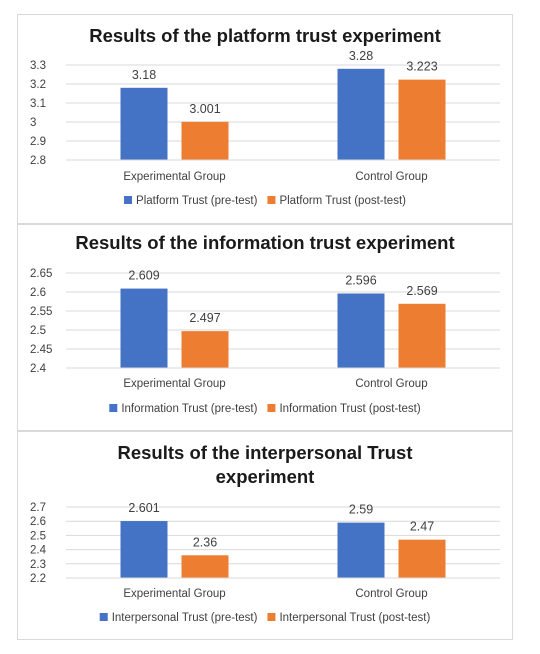 The width and height of the screenshot is (540, 654). Describe the element at coordinates (38, 142) in the screenshot. I see `y-tick-label: 2.9` at that location.